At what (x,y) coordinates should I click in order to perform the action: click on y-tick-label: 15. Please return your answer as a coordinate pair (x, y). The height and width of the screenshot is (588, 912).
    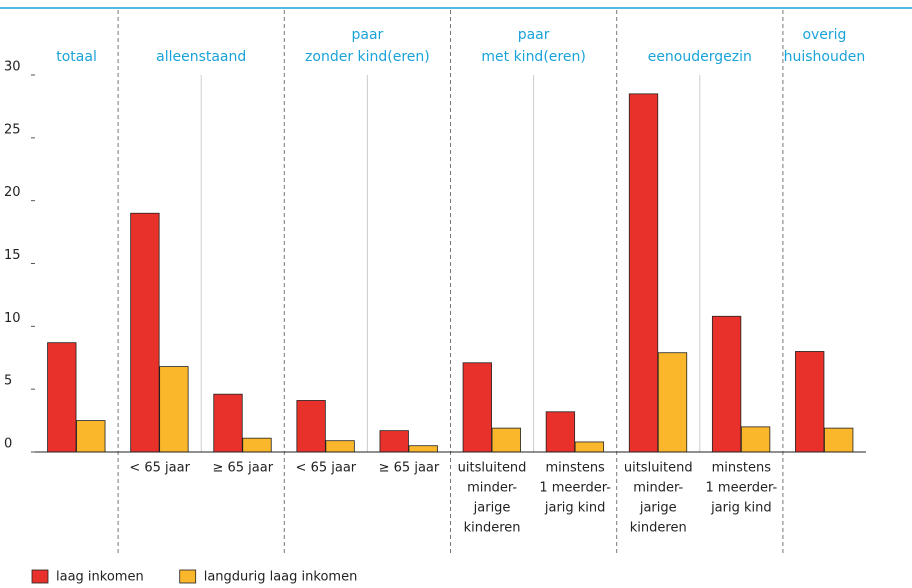
    Looking at the image, I should click on (12, 255).